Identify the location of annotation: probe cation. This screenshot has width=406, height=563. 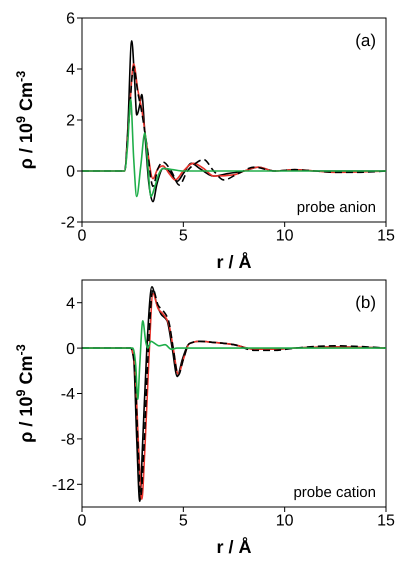
(334, 492).